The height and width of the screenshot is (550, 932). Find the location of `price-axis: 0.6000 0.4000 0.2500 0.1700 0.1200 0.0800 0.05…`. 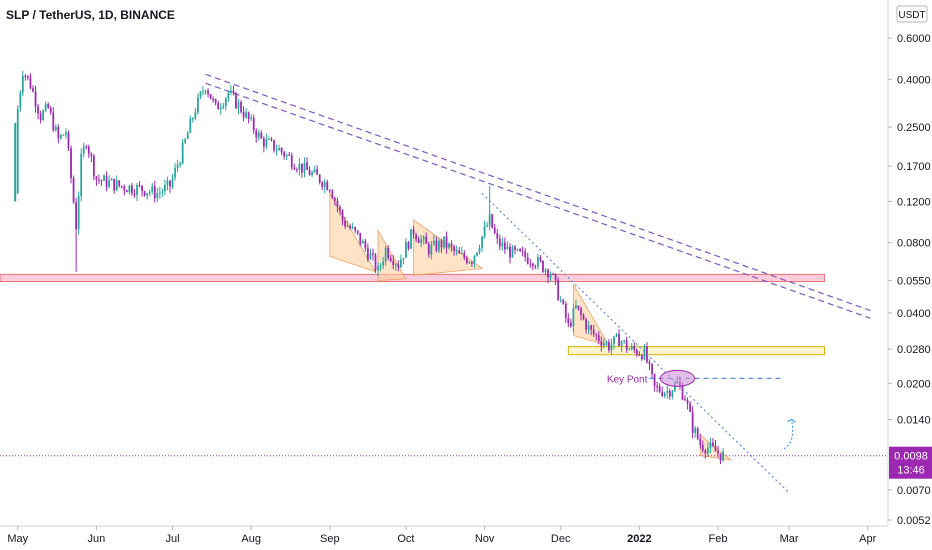

price-axis: 0.6000 0.4000 0.2500 0.1700 0.1200 0.0800 0.05… is located at coordinates (909, 280).